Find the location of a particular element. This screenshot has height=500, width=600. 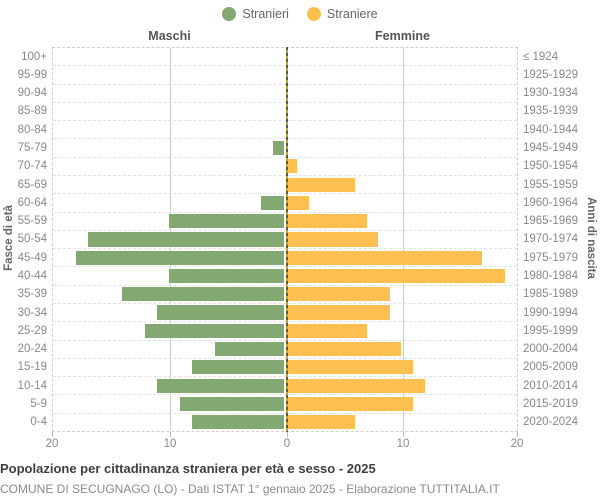

birth-year-label: 2020-2024 is located at coordinates (550, 422).